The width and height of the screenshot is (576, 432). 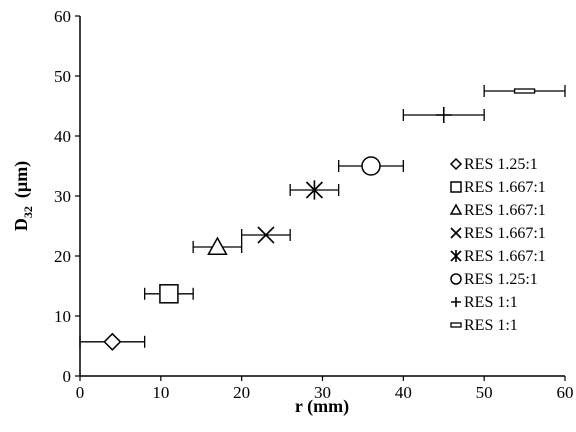 I want to click on x-tick-label: 30, so click(x=322, y=392).